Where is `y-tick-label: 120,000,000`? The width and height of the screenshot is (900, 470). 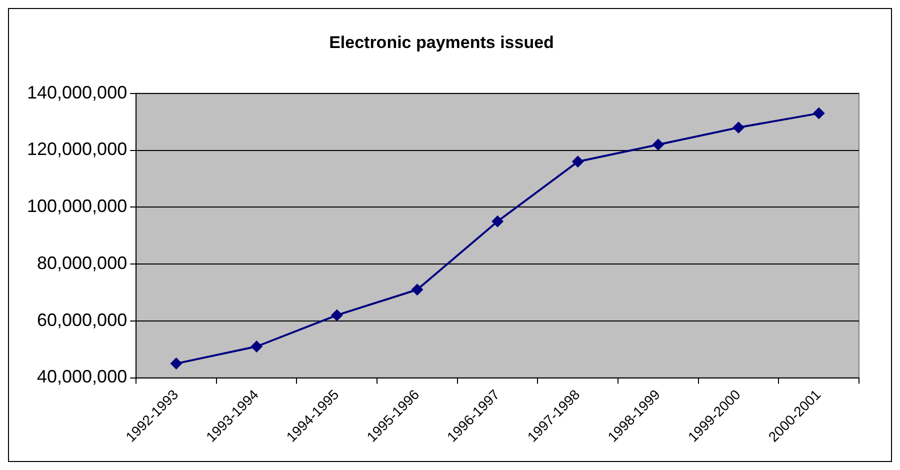 y-tick-label: 120,000,000 is located at coordinates (77, 149).